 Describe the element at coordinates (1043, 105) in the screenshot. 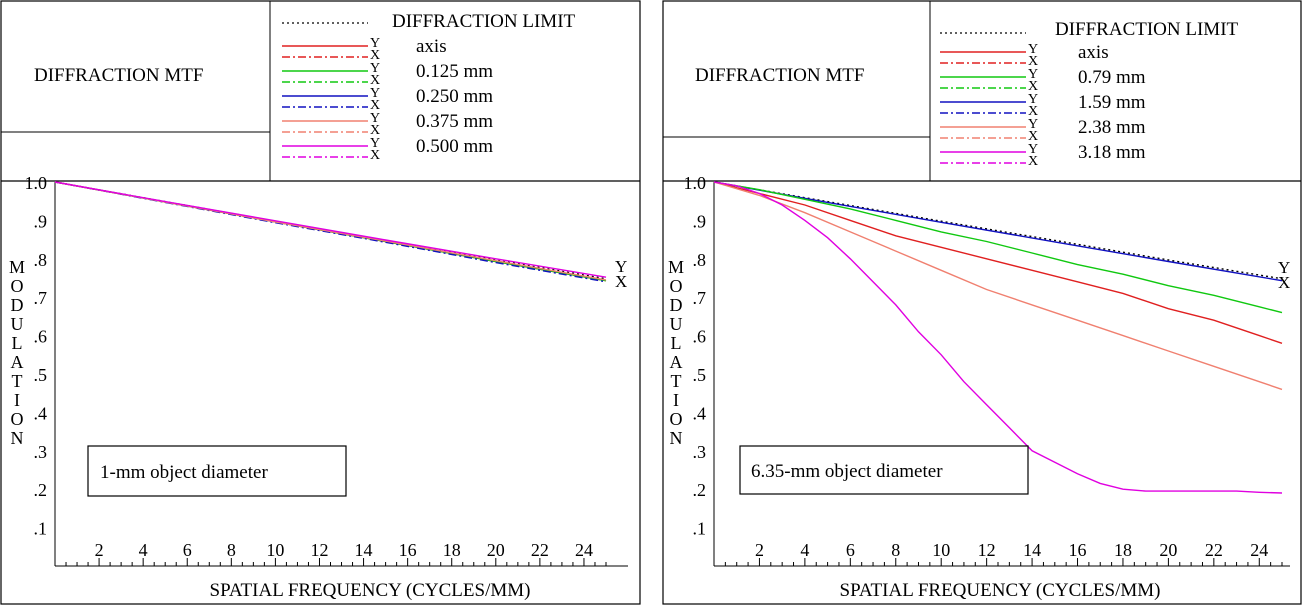

I see `legend-row: YX 1.59 mm` at that location.